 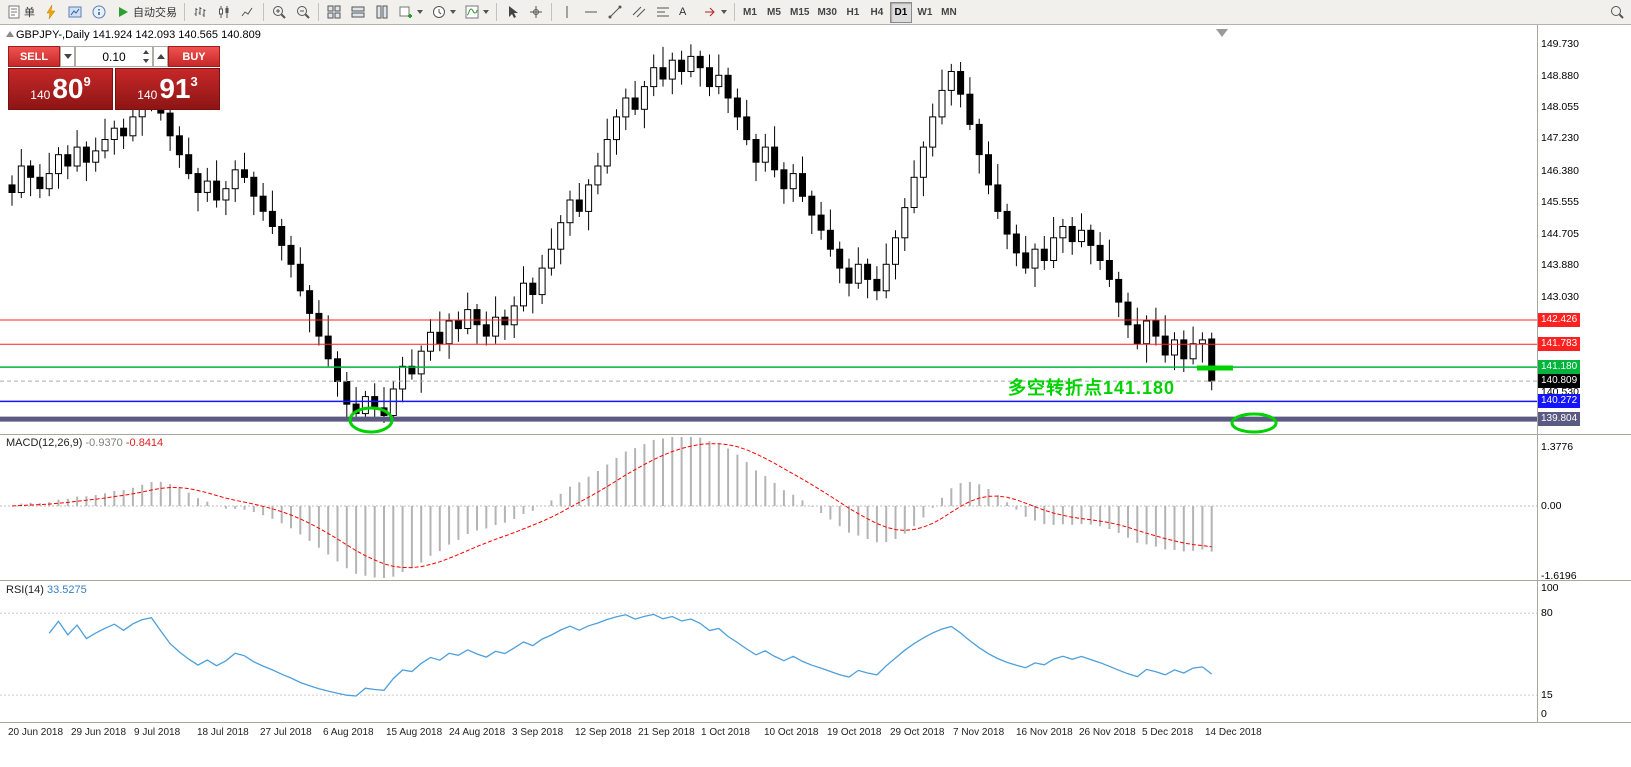 What do you see at coordinates (145, 61) in the screenshot?
I see `stepper-down-icon` at bounding box center [145, 61].